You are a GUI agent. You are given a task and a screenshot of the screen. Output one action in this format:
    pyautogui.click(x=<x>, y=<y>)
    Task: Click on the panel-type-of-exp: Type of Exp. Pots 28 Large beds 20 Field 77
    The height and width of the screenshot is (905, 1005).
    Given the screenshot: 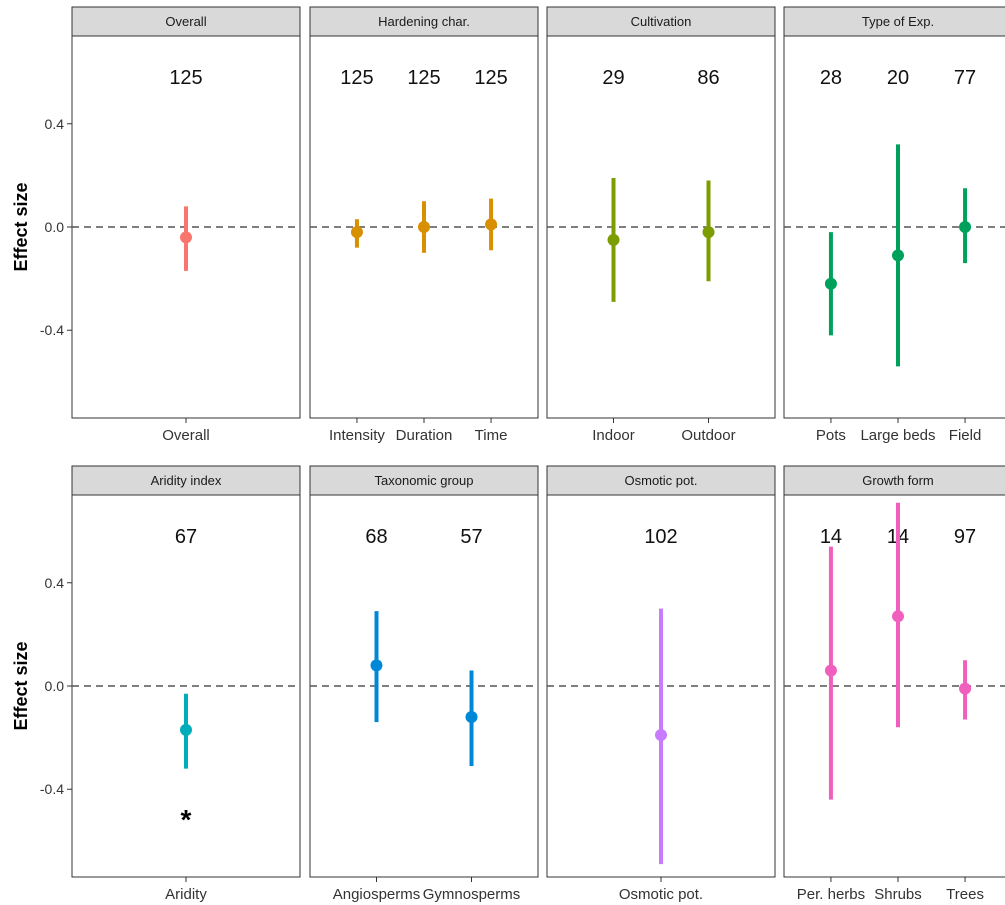 What is the action you would take?
    pyautogui.click(x=894, y=225)
    